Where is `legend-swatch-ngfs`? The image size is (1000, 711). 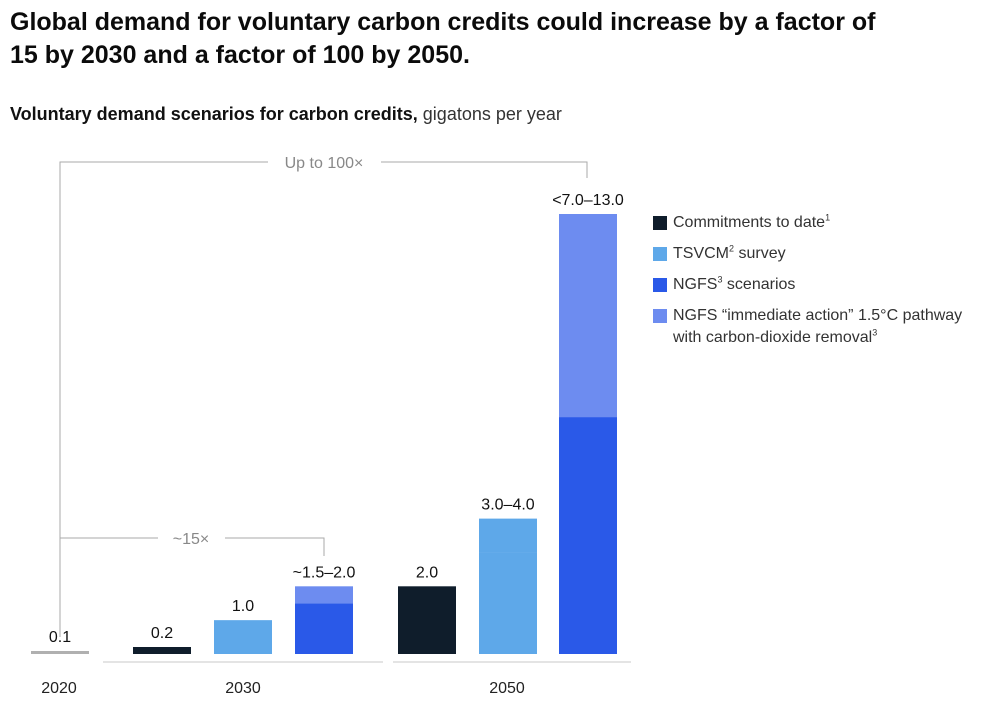
legend-swatch-ngfs is located at coordinates (660, 285).